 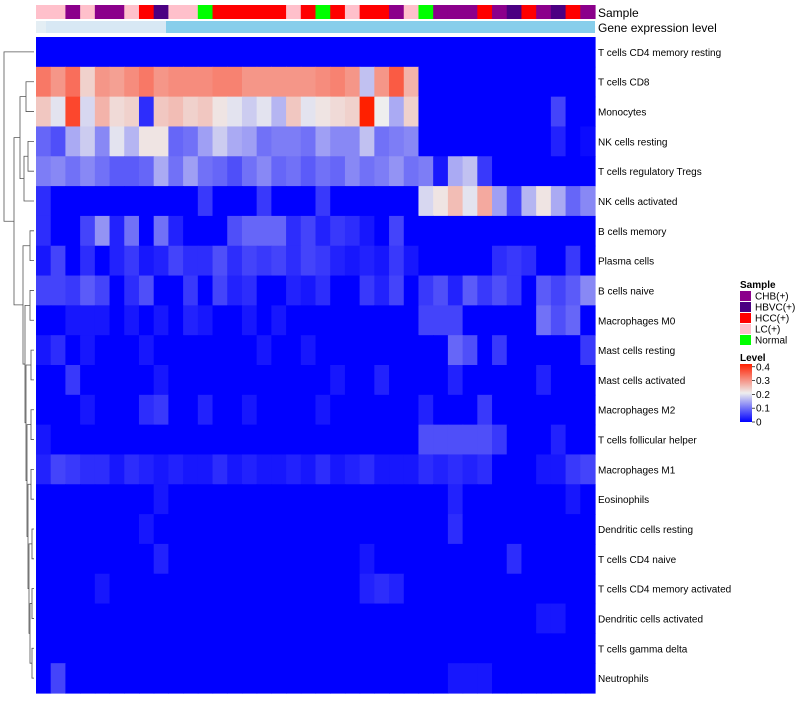 What do you see at coordinates (650, 172) in the screenshot?
I see `row-label-t-cells-regulatory-tregs: T cells regulatory Tregs` at bounding box center [650, 172].